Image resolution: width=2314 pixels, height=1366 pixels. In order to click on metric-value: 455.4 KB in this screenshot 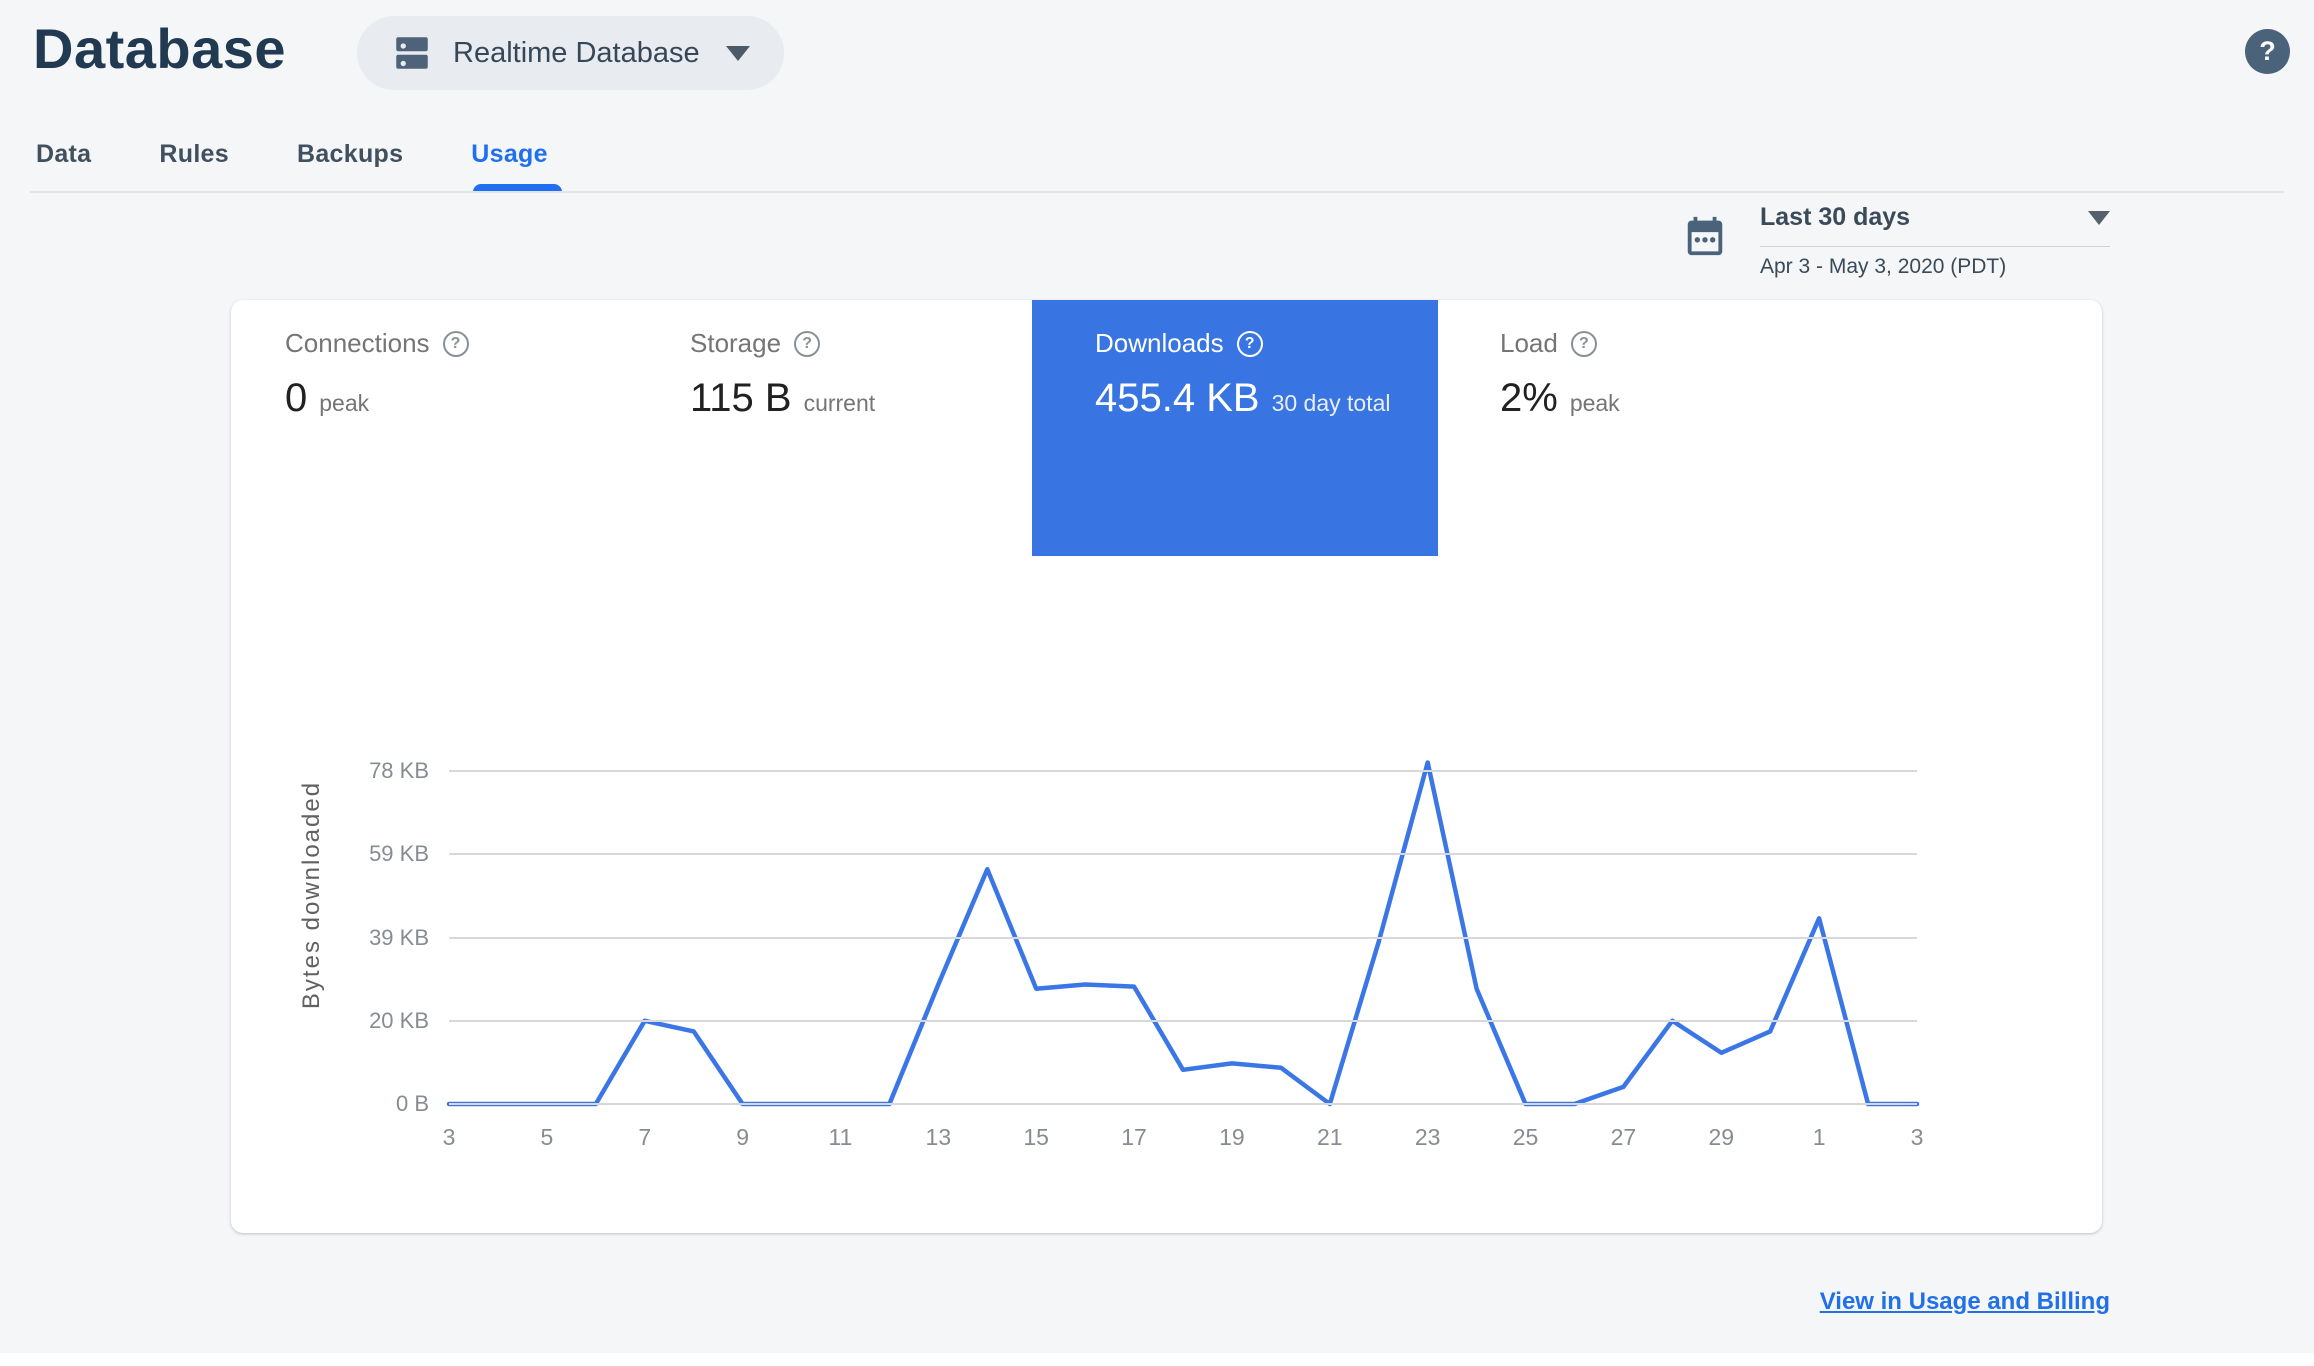, I will do `click(1177, 398)`.